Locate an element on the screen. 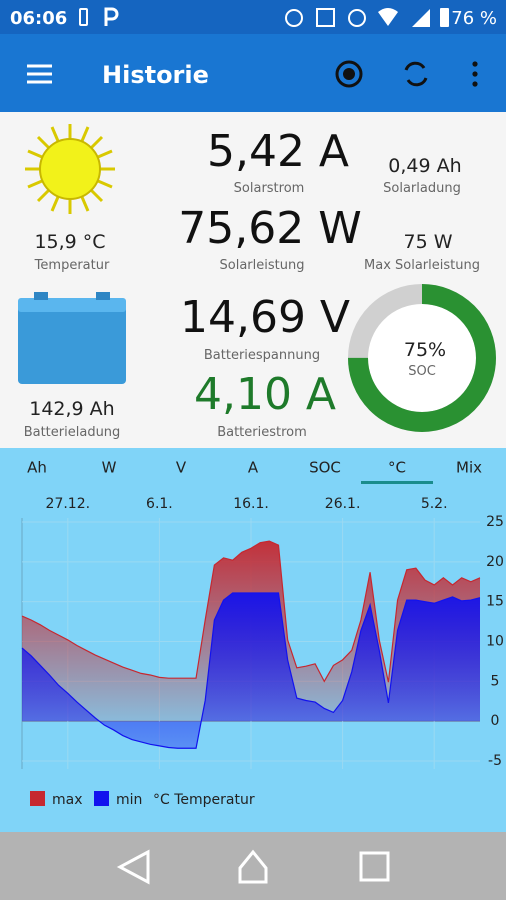  label: Max Solarleistung is located at coordinates (422, 265).